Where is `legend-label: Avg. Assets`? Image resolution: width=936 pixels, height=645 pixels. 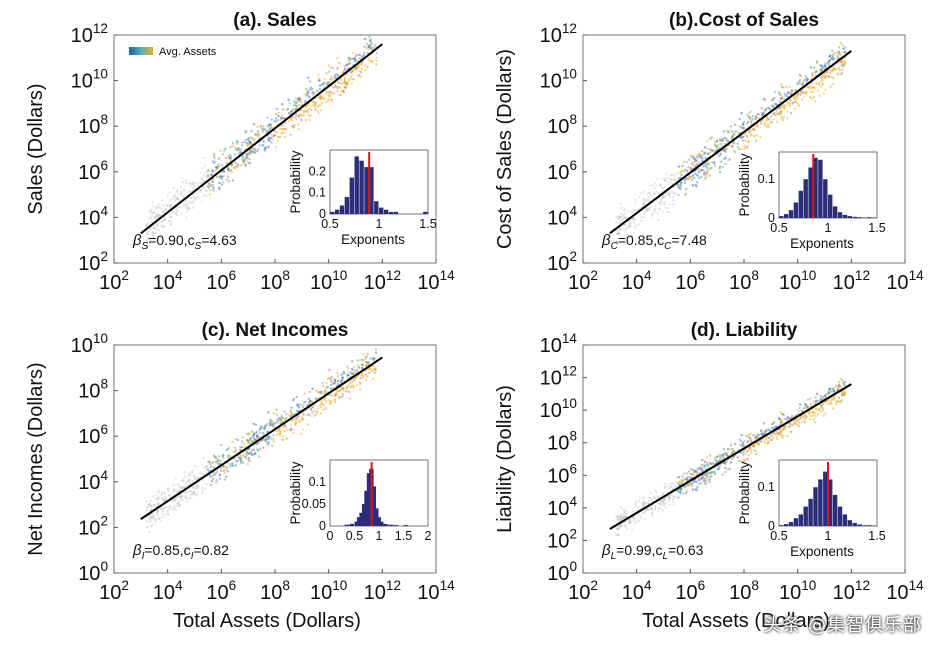 legend-label: Avg. Assets is located at coordinates (188, 52).